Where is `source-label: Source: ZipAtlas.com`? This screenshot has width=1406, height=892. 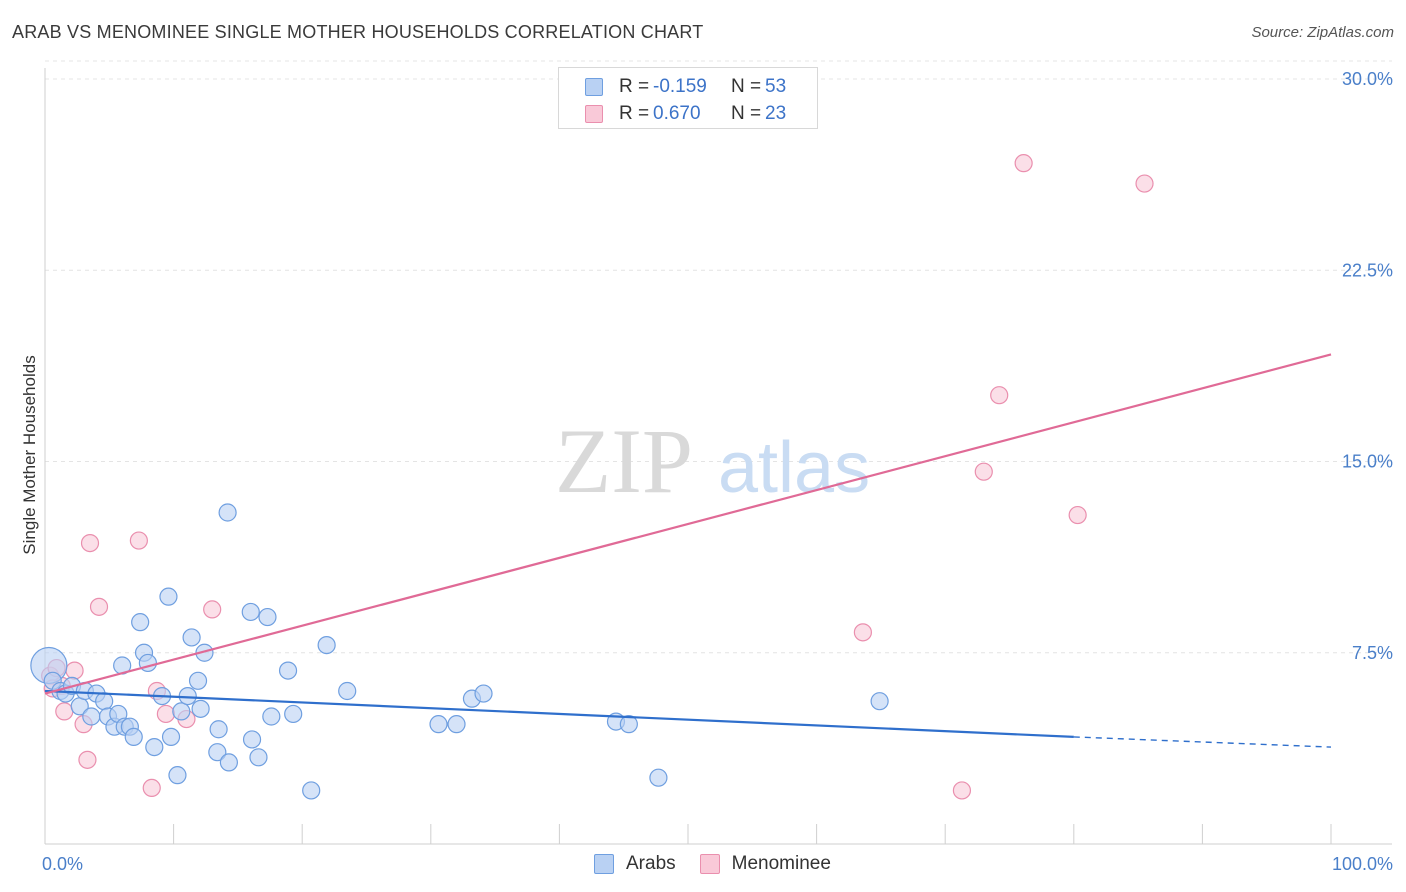
source-label: Source: ZipAtlas.com is located at coordinates (1322, 32).